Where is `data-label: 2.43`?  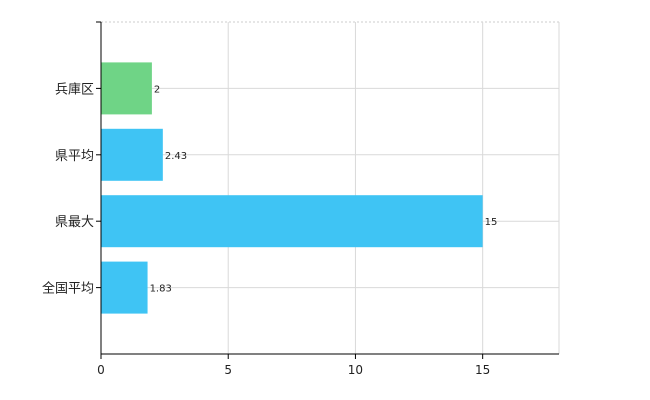
data-label: 2.43 is located at coordinates (176, 156).